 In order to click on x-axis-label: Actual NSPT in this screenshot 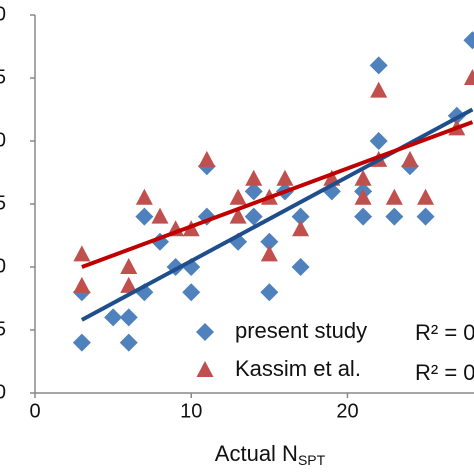, I will do `click(270, 454)`.